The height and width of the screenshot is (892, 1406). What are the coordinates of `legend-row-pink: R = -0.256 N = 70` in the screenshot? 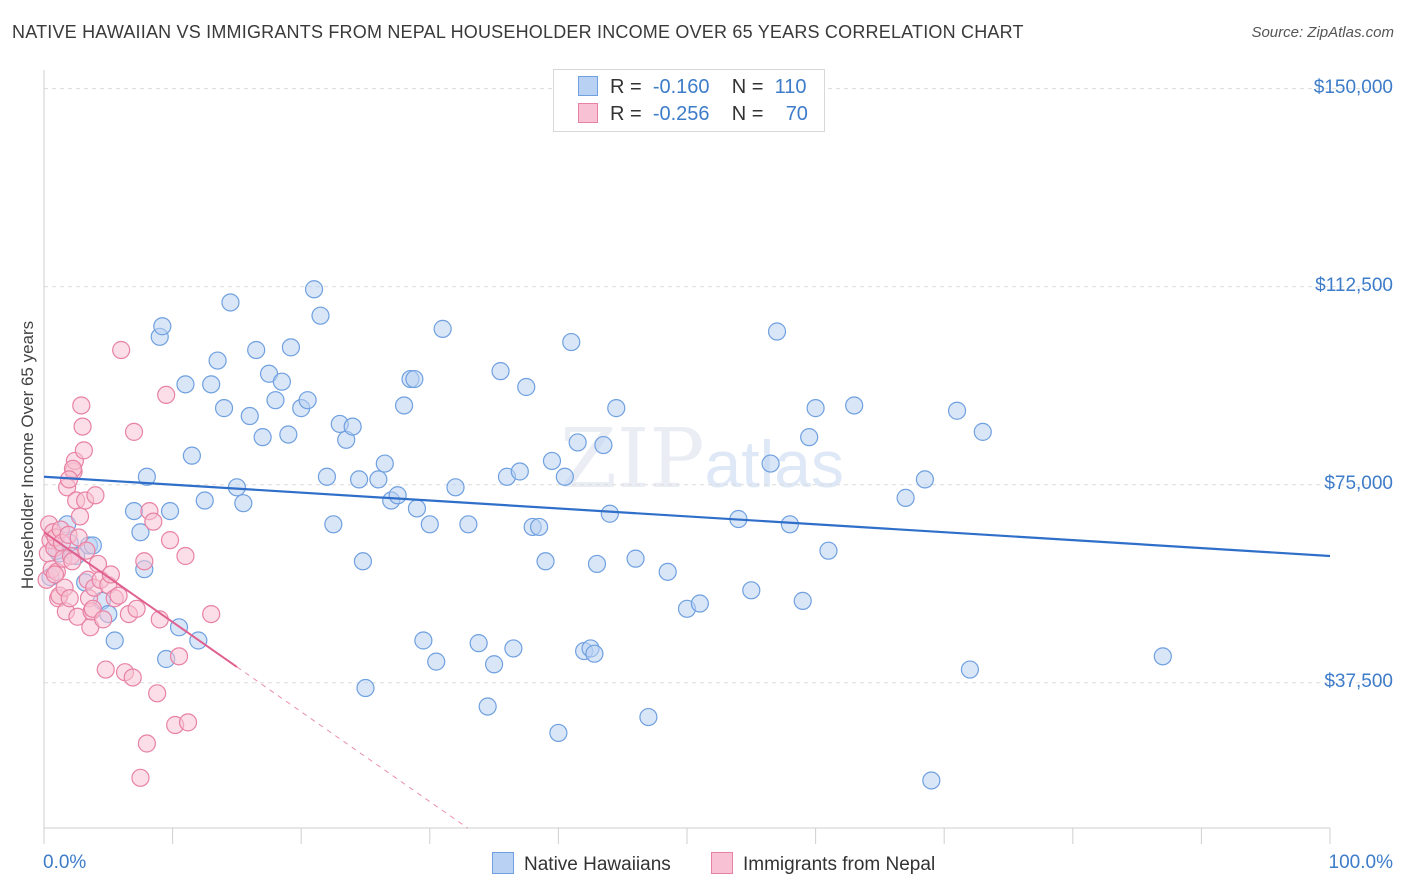 It's located at (693, 114).